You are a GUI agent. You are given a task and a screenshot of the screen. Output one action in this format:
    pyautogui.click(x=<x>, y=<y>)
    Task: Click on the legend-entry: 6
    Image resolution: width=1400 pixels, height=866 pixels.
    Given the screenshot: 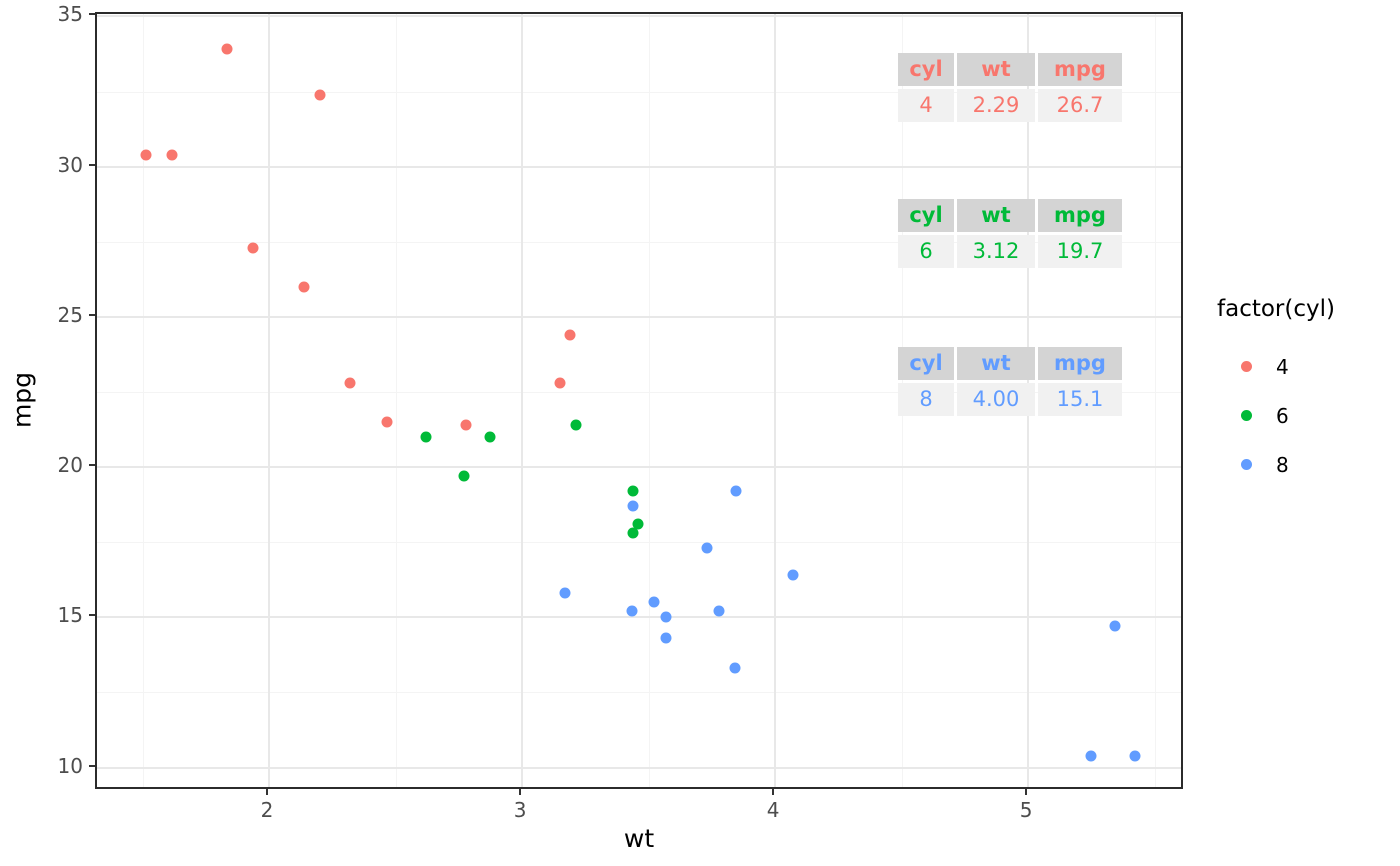 What is the action you would take?
    pyautogui.click(x=1302, y=415)
    